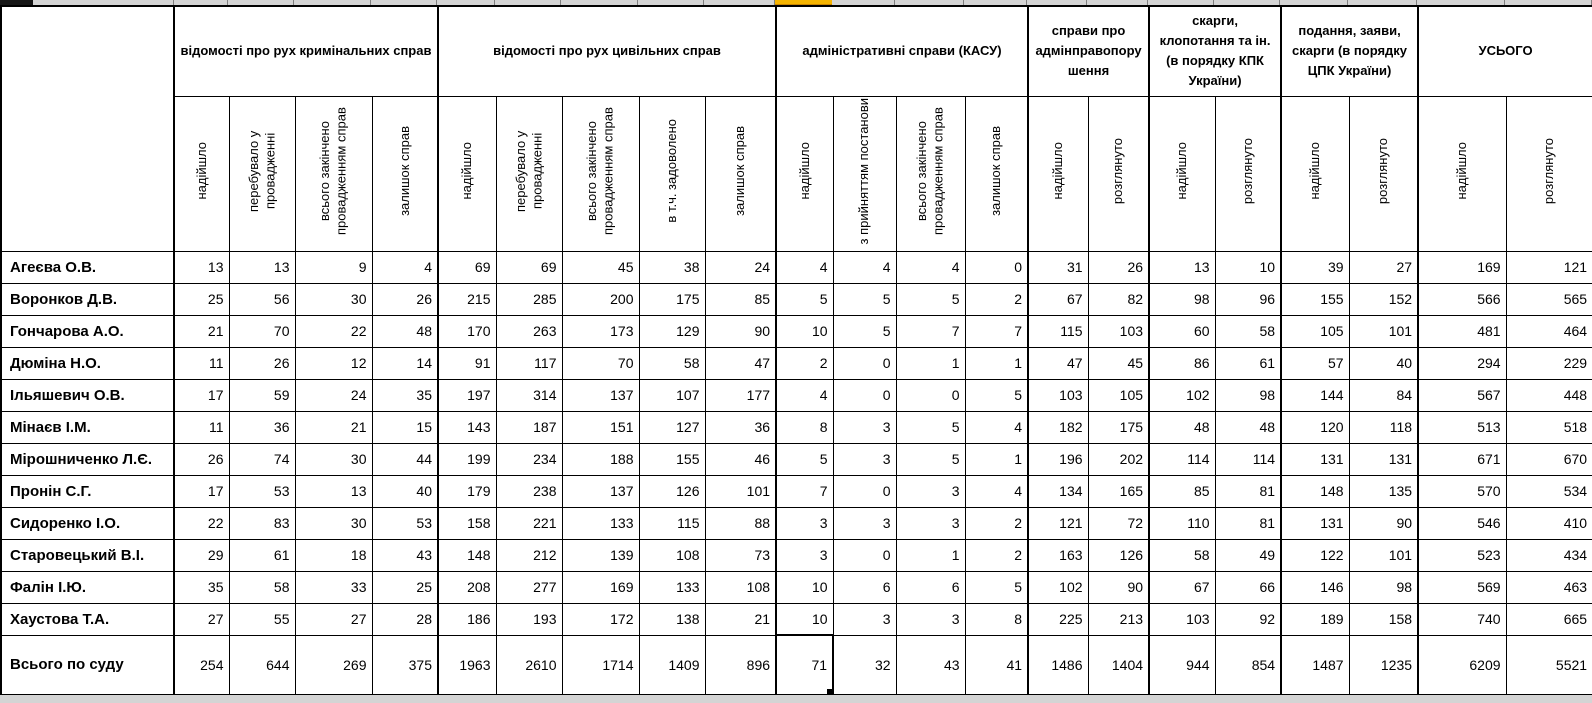 The width and height of the screenshot is (1592, 703). Describe the element at coordinates (672, 665) in the screenshot. I see `data-cell: 1409` at that location.